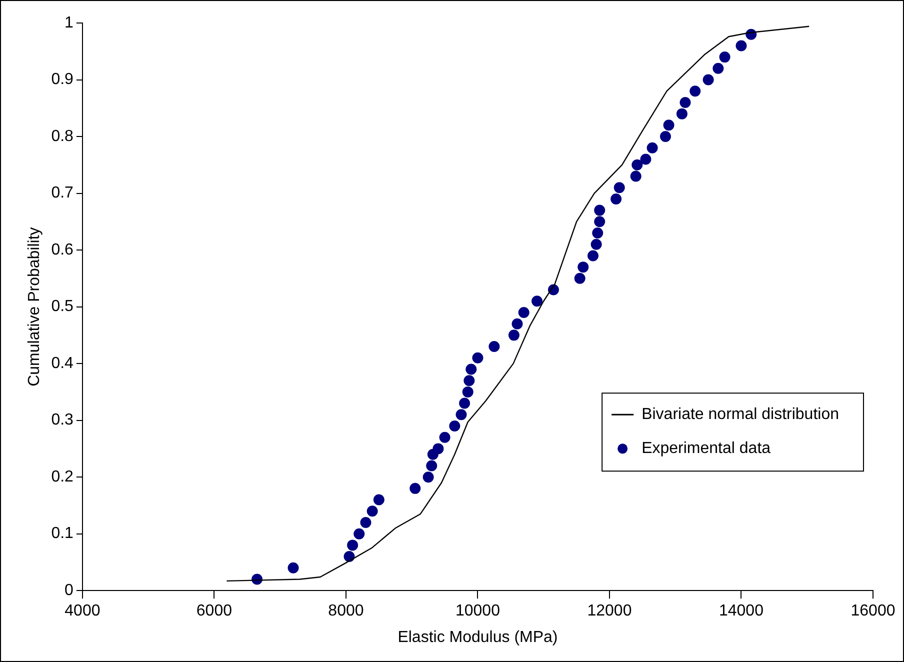  Describe the element at coordinates (477, 611) in the screenshot. I see `x-tick-label: 10000` at that location.